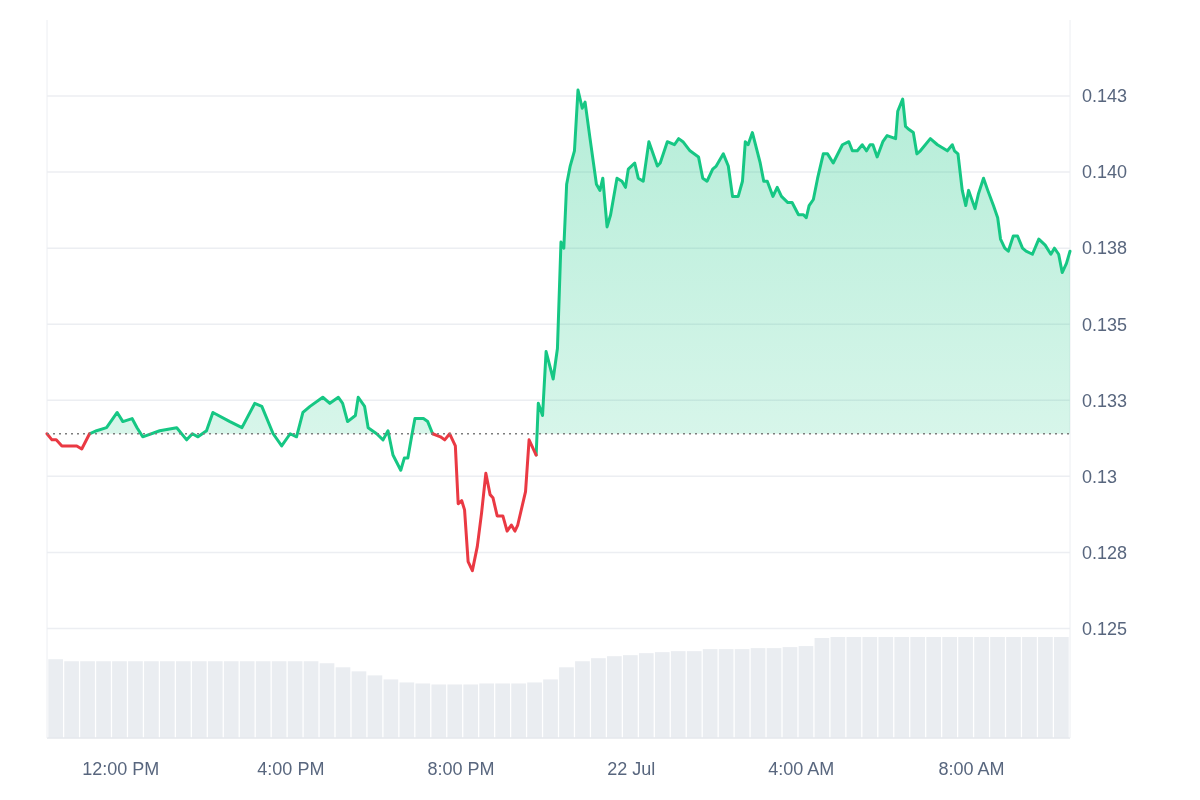 The image size is (1200, 800). Describe the element at coordinates (1105, 552) in the screenshot. I see `y-tick-label: 0.128` at that location.